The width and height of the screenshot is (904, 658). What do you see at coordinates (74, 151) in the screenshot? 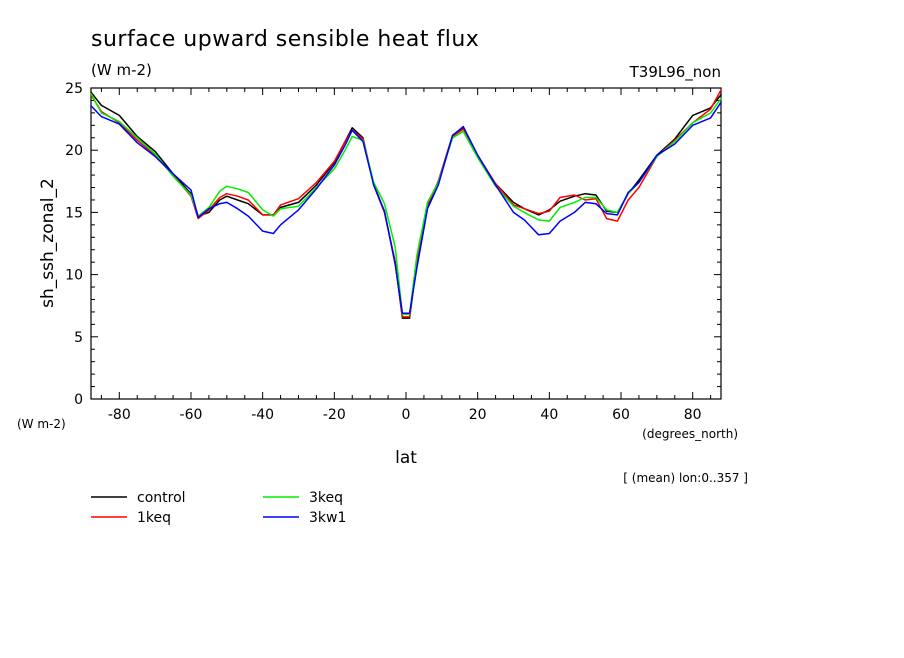
I see `y-tick-label: 20` at bounding box center [74, 151].